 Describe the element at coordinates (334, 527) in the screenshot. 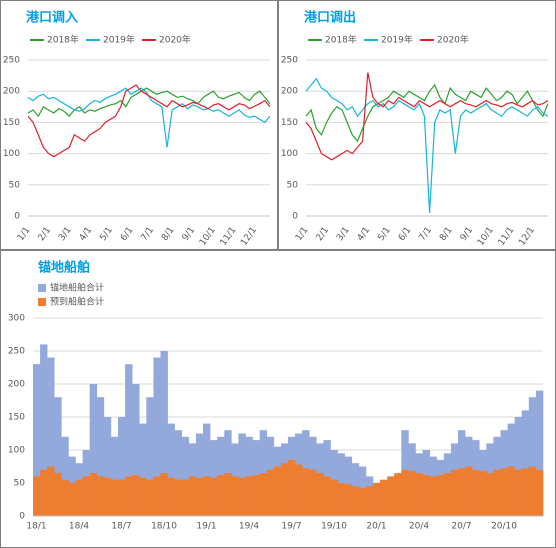

I see `x-tick-label: 19/10` at that location.